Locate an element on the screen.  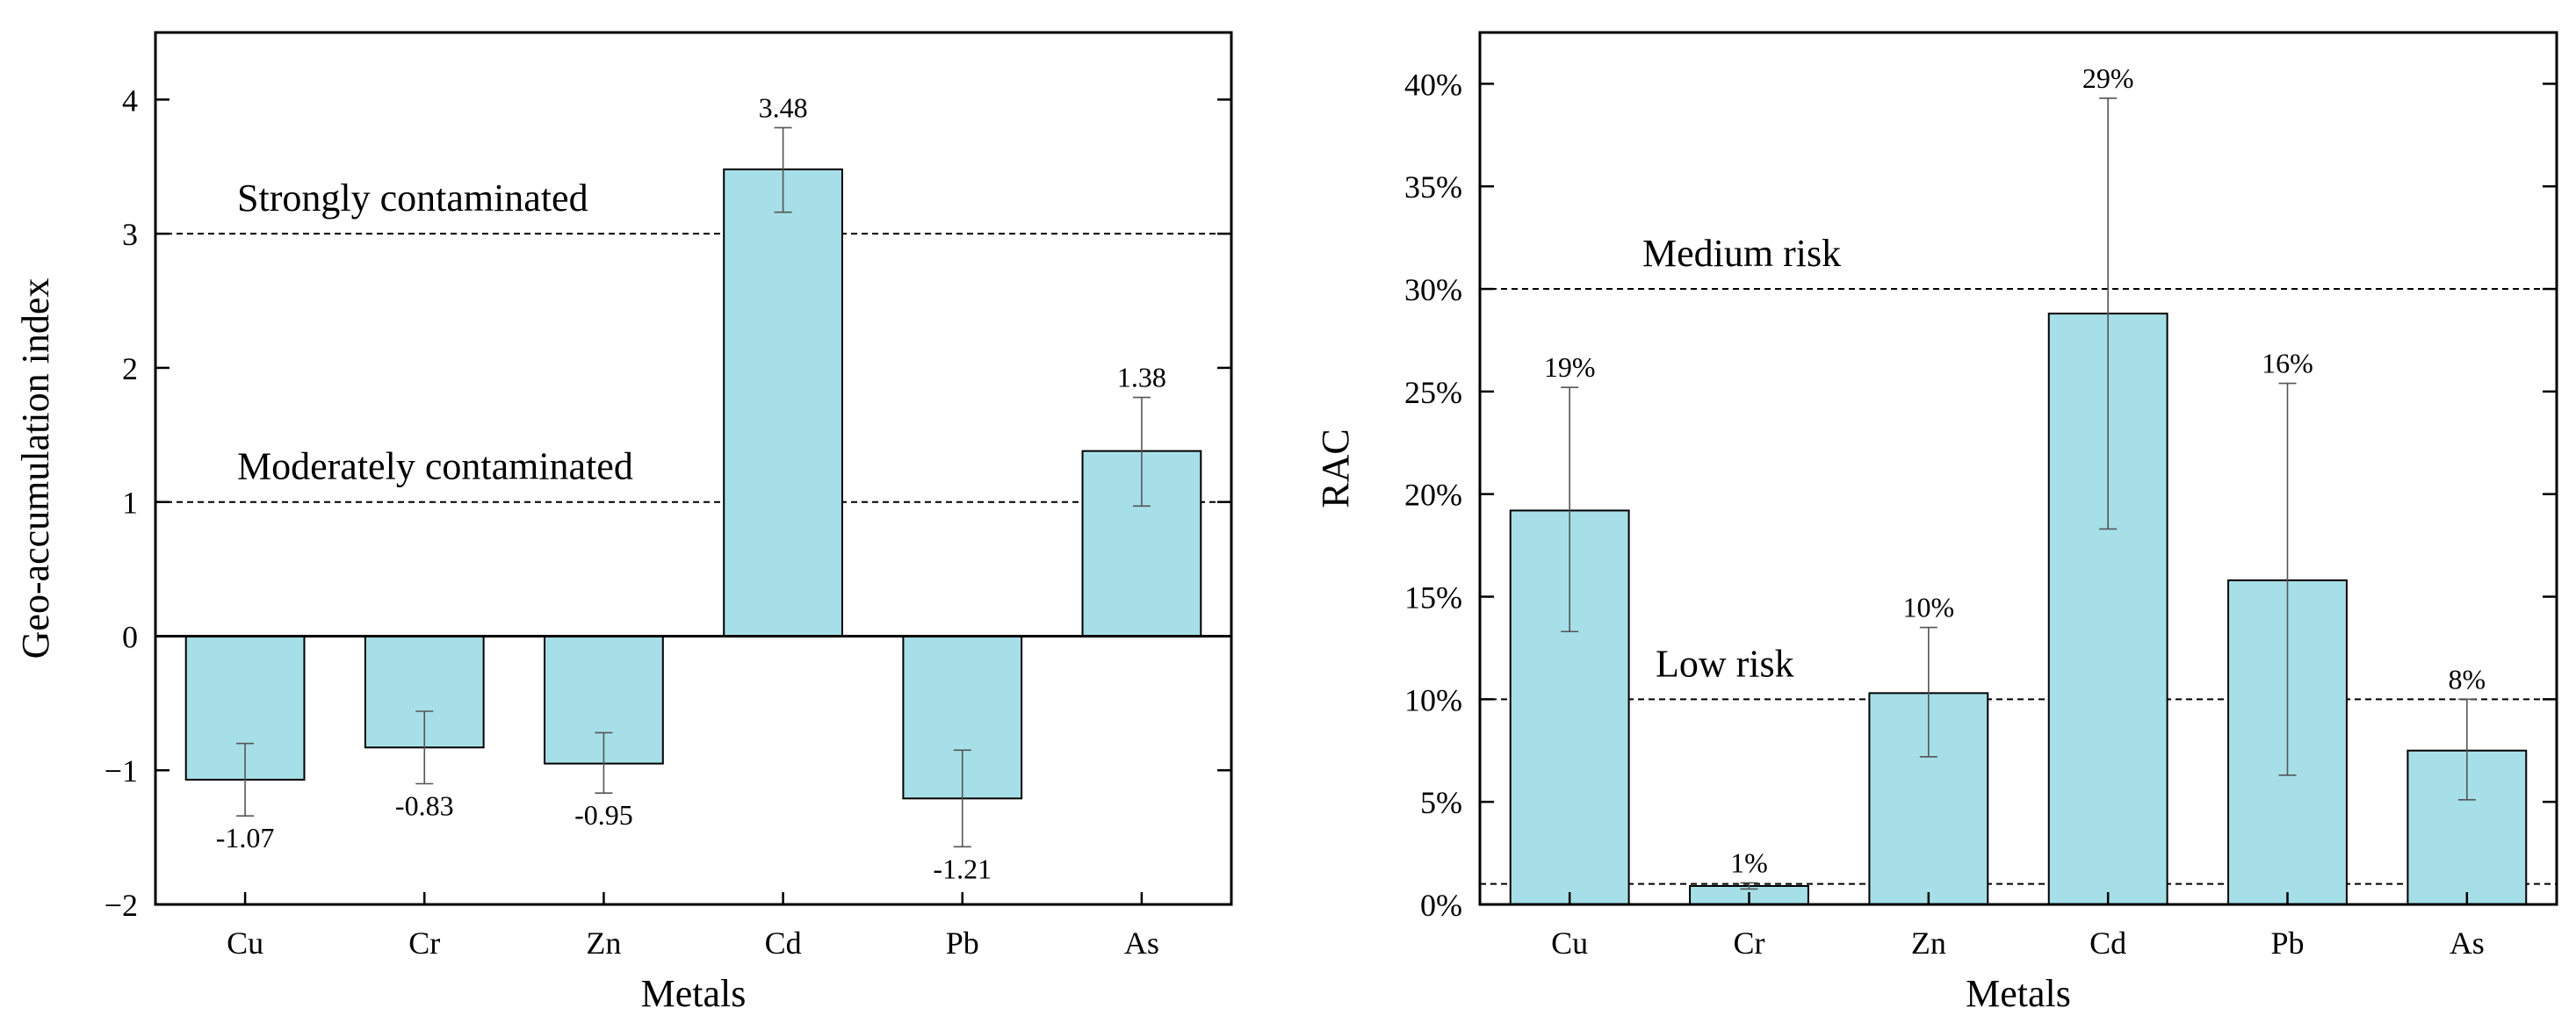
data-label: 10% is located at coordinates (1929, 607).